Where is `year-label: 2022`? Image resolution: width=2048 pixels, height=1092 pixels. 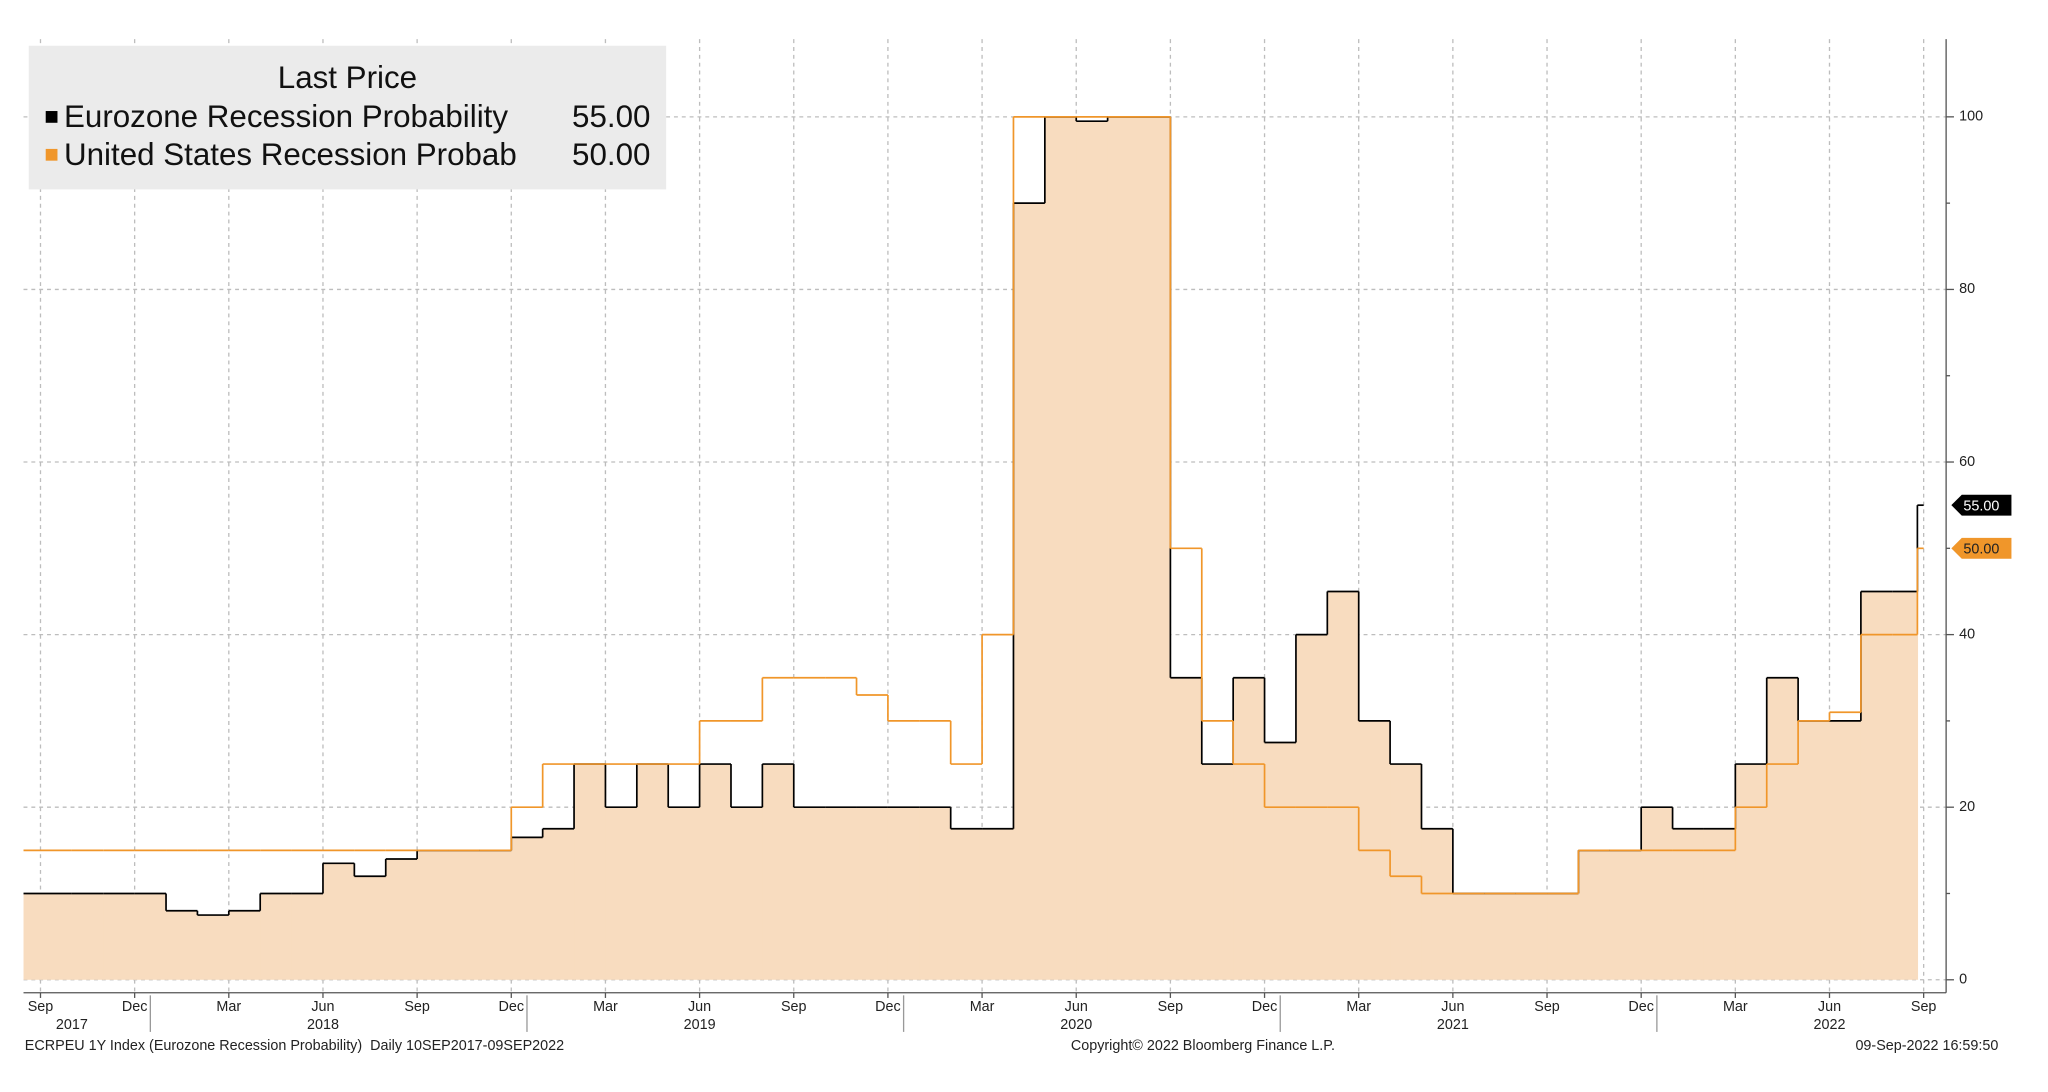 year-label: 2022 is located at coordinates (1830, 1025).